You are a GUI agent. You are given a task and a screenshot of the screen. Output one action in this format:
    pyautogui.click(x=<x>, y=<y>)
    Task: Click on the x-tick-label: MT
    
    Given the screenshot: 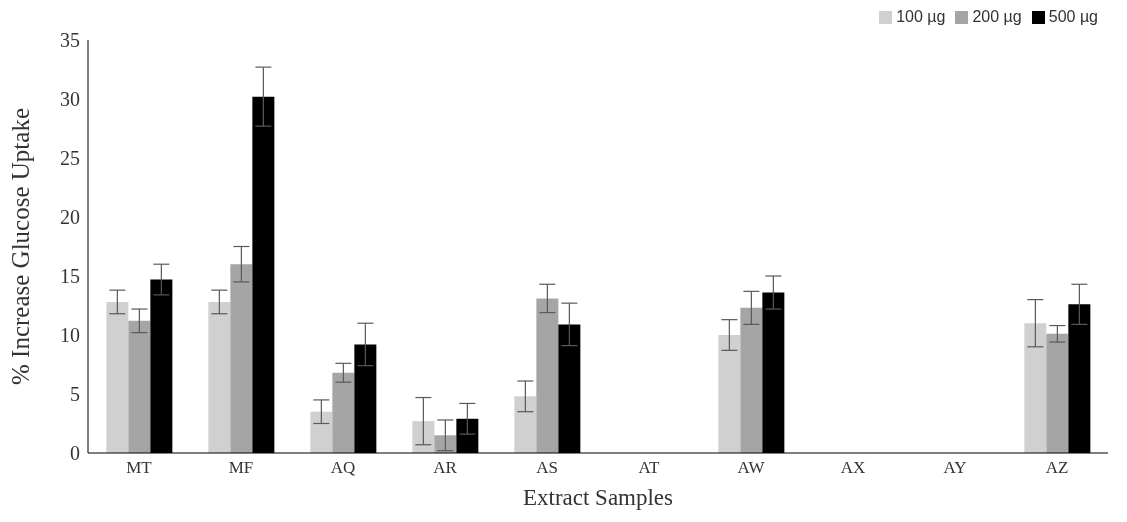 What is the action you would take?
    pyautogui.click(x=139, y=468)
    